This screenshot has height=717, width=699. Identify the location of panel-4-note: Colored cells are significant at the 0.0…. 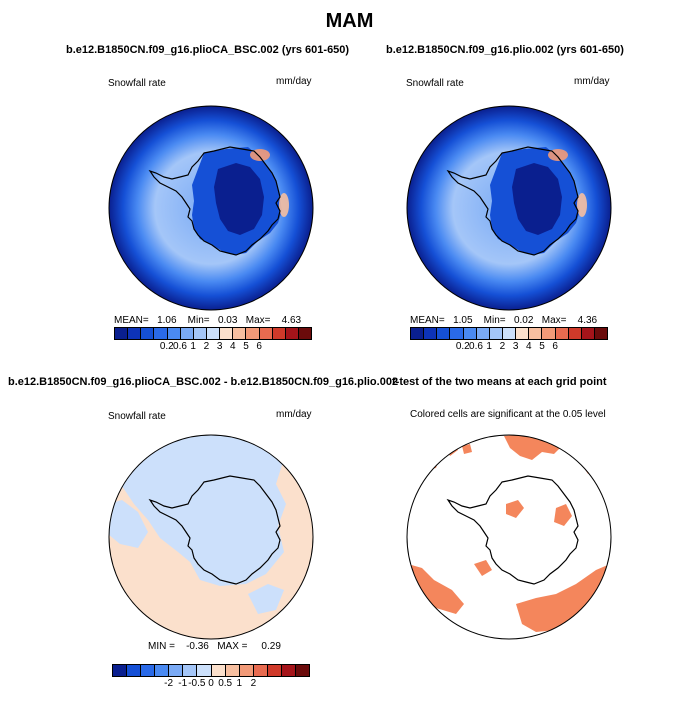
(508, 414).